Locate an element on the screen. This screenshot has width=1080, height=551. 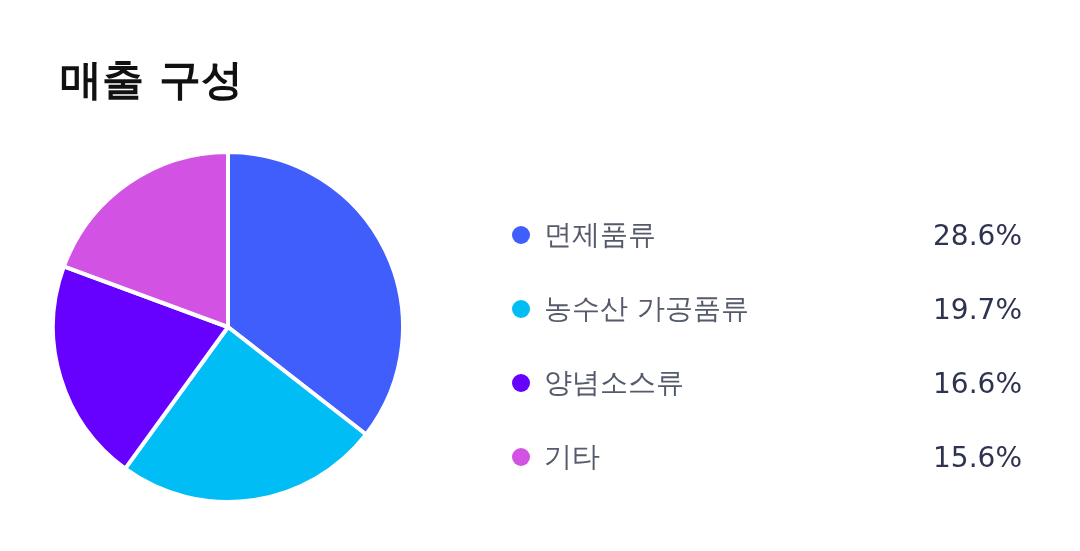
data-label: 19.7% is located at coordinates (977, 309).